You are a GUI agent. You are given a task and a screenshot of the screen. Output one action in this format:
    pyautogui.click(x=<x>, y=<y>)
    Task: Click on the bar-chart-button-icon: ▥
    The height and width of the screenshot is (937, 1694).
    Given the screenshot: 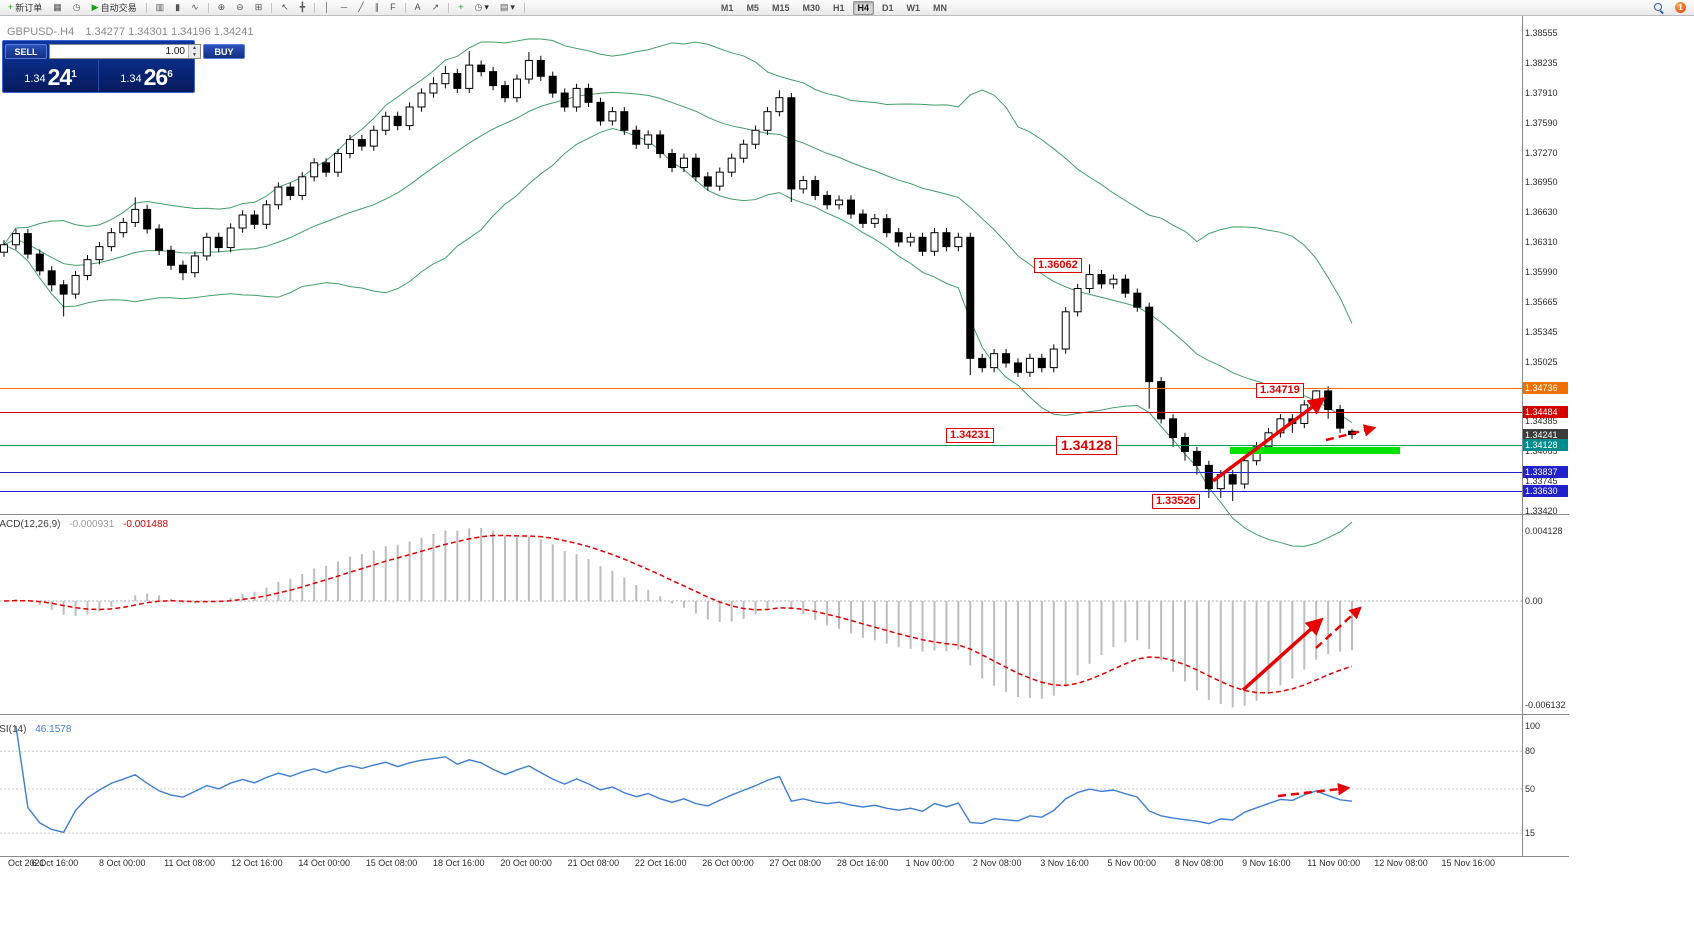 What is the action you would take?
    pyautogui.click(x=160, y=7)
    